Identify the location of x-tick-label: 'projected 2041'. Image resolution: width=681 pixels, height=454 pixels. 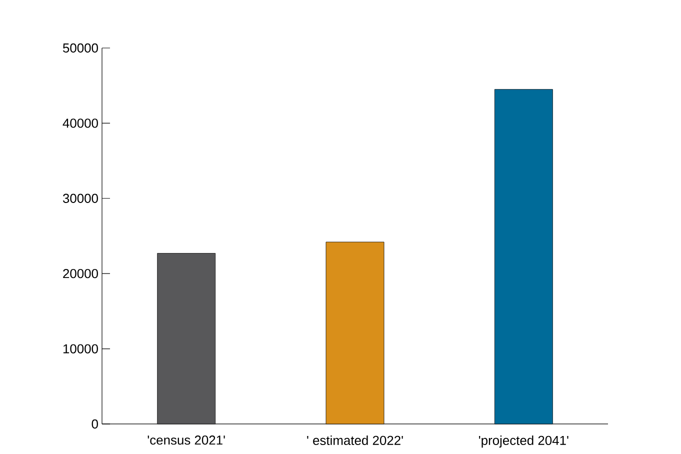
(523, 442).